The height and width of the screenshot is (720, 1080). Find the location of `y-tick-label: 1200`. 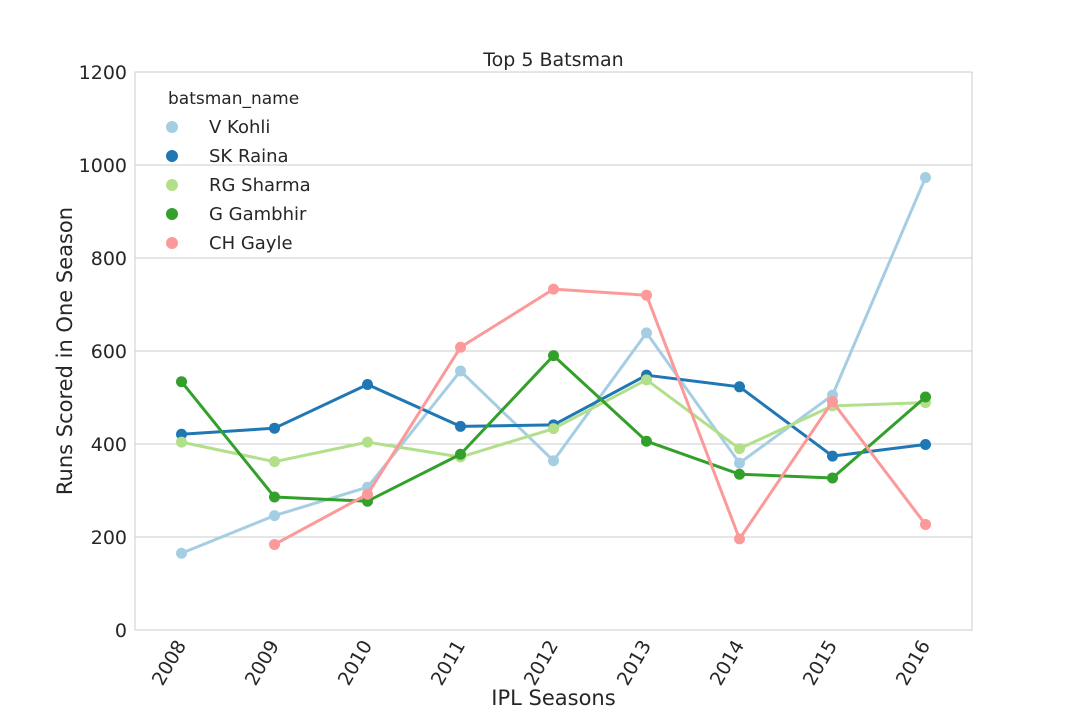

y-tick-label: 1200 is located at coordinates (103, 73).